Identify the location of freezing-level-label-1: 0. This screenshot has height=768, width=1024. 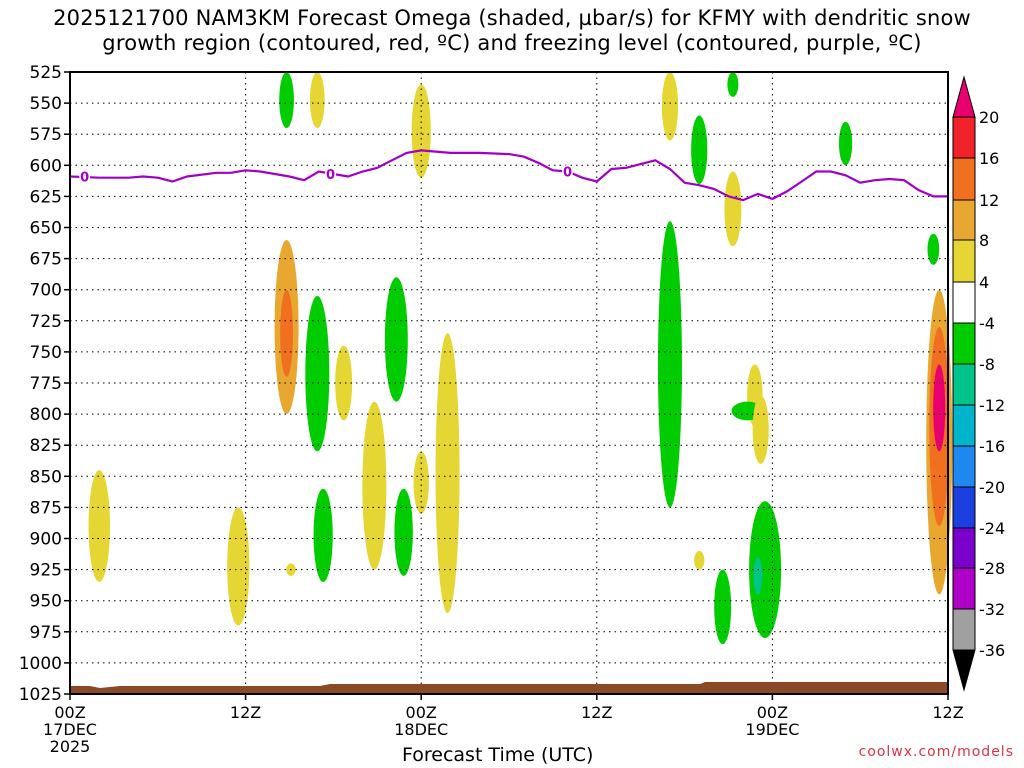
(330, 175).